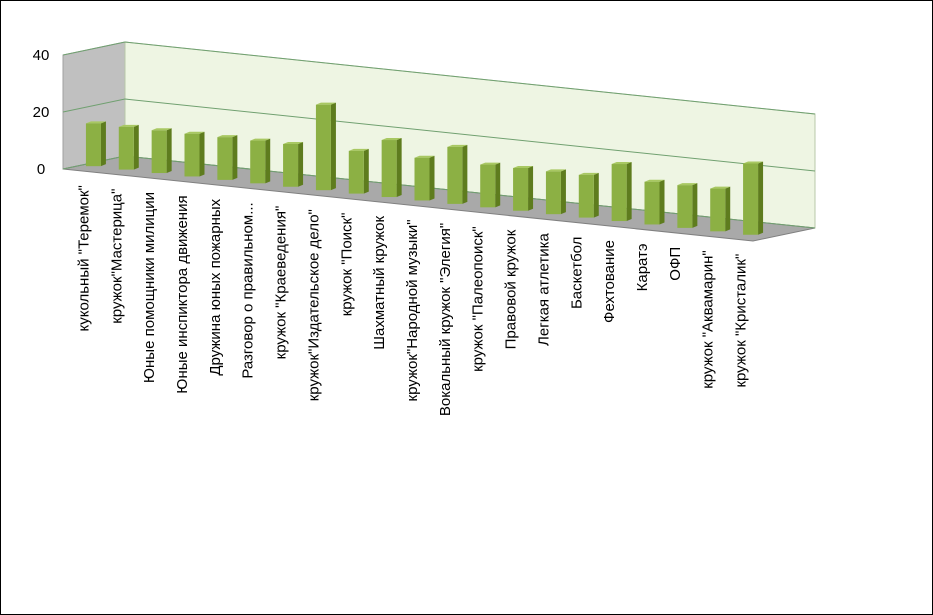 This screenshot has height=615, width=933. Describe the element at coordinates (675, 264) in the screenshot. I see `x-category-label: ОФП` at that location.